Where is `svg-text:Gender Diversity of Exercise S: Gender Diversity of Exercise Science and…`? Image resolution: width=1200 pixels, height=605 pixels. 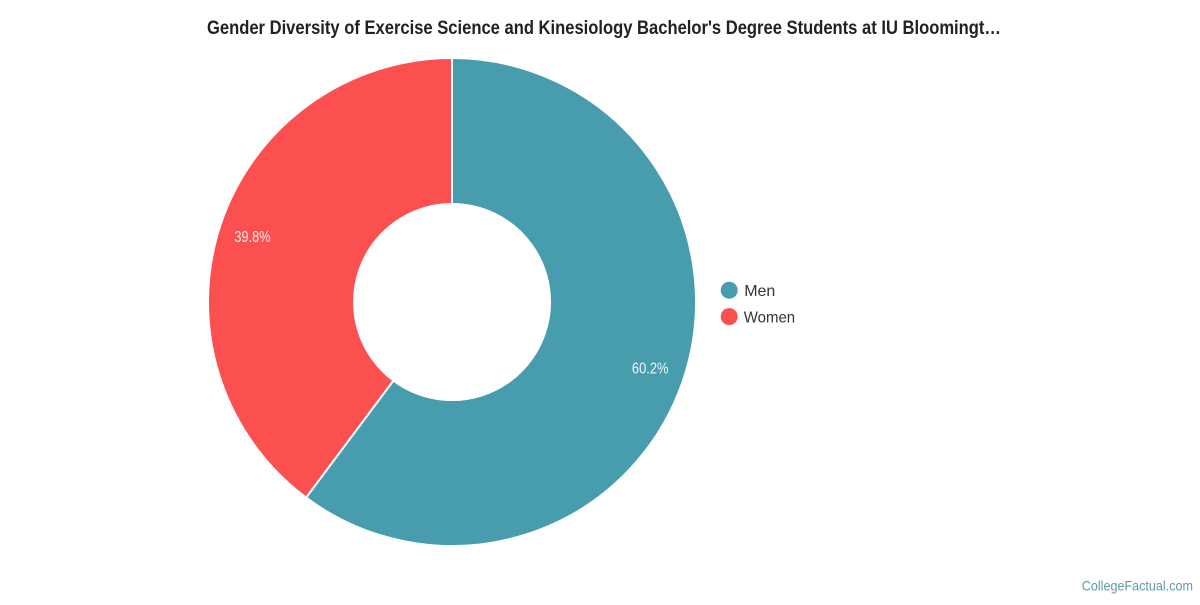
svg-text:Gender Diversity of Exercise S: Gender Diversity of Exercise Science and… is located at coordinates (604, 28).